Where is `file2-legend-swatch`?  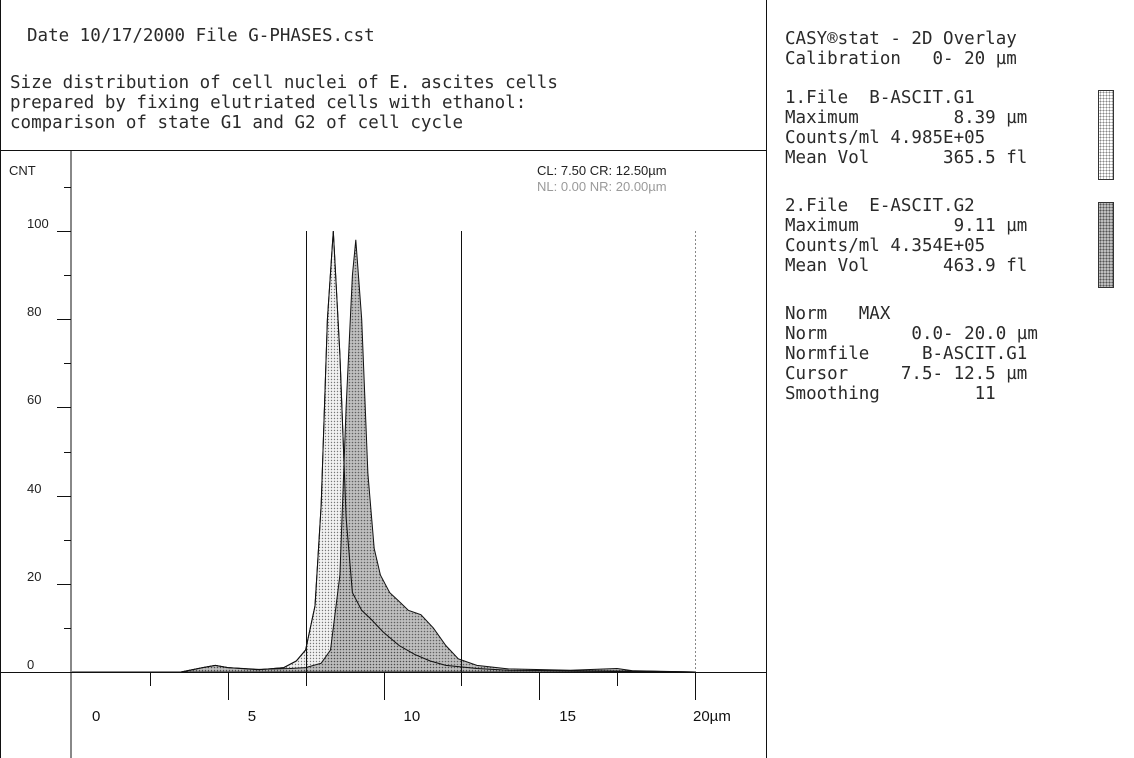 file2-legend-swatch is located at coordinates (1106, 245).